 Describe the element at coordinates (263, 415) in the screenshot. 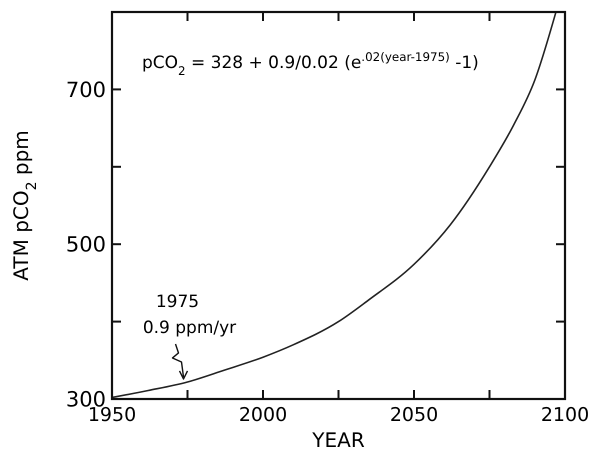

I see `x-tick-label: 2000` at that location.